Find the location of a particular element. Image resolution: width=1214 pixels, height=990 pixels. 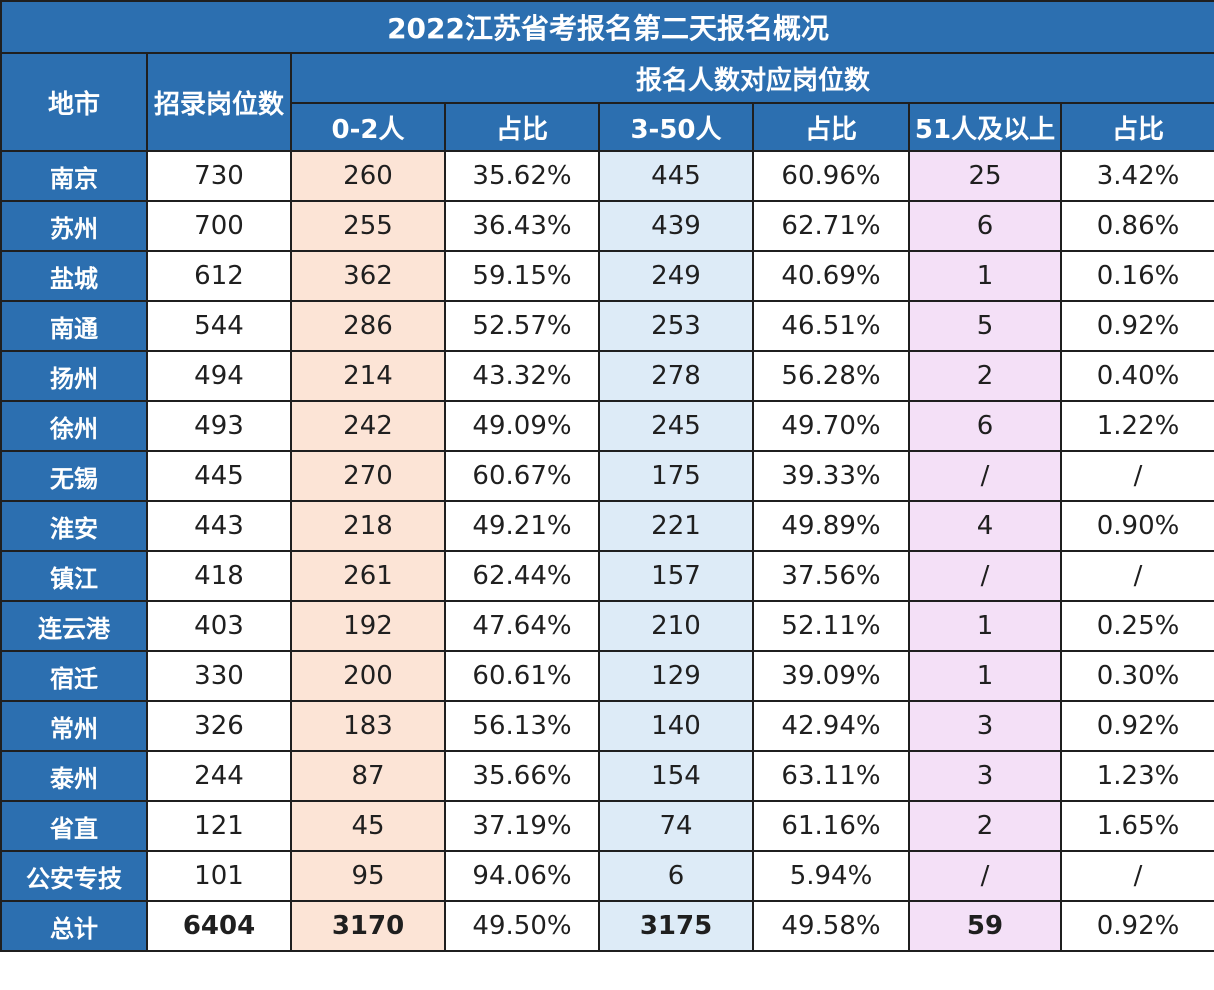

cell-positions: 494 is located at coordinates (219, 376).